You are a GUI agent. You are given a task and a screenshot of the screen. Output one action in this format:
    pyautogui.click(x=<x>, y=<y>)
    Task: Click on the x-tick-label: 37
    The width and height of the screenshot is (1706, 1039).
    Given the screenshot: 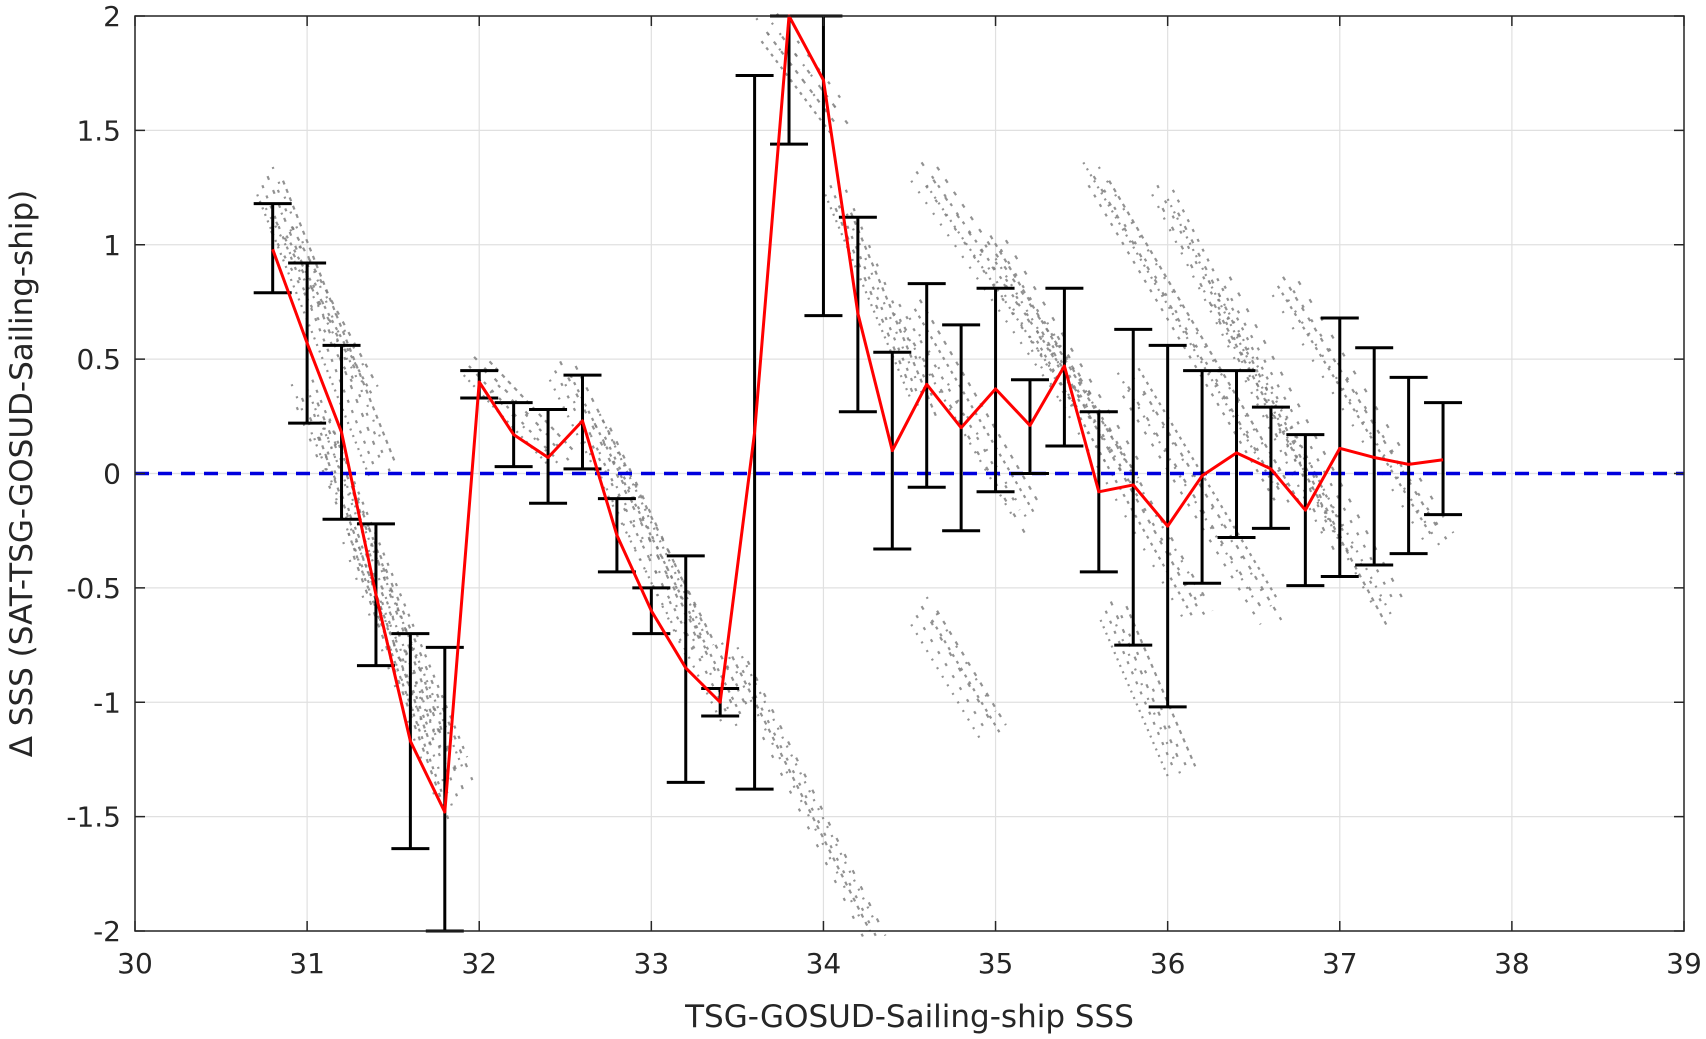 What is the action you would take?
    pyautogui.click(x=1340, y=963)
    